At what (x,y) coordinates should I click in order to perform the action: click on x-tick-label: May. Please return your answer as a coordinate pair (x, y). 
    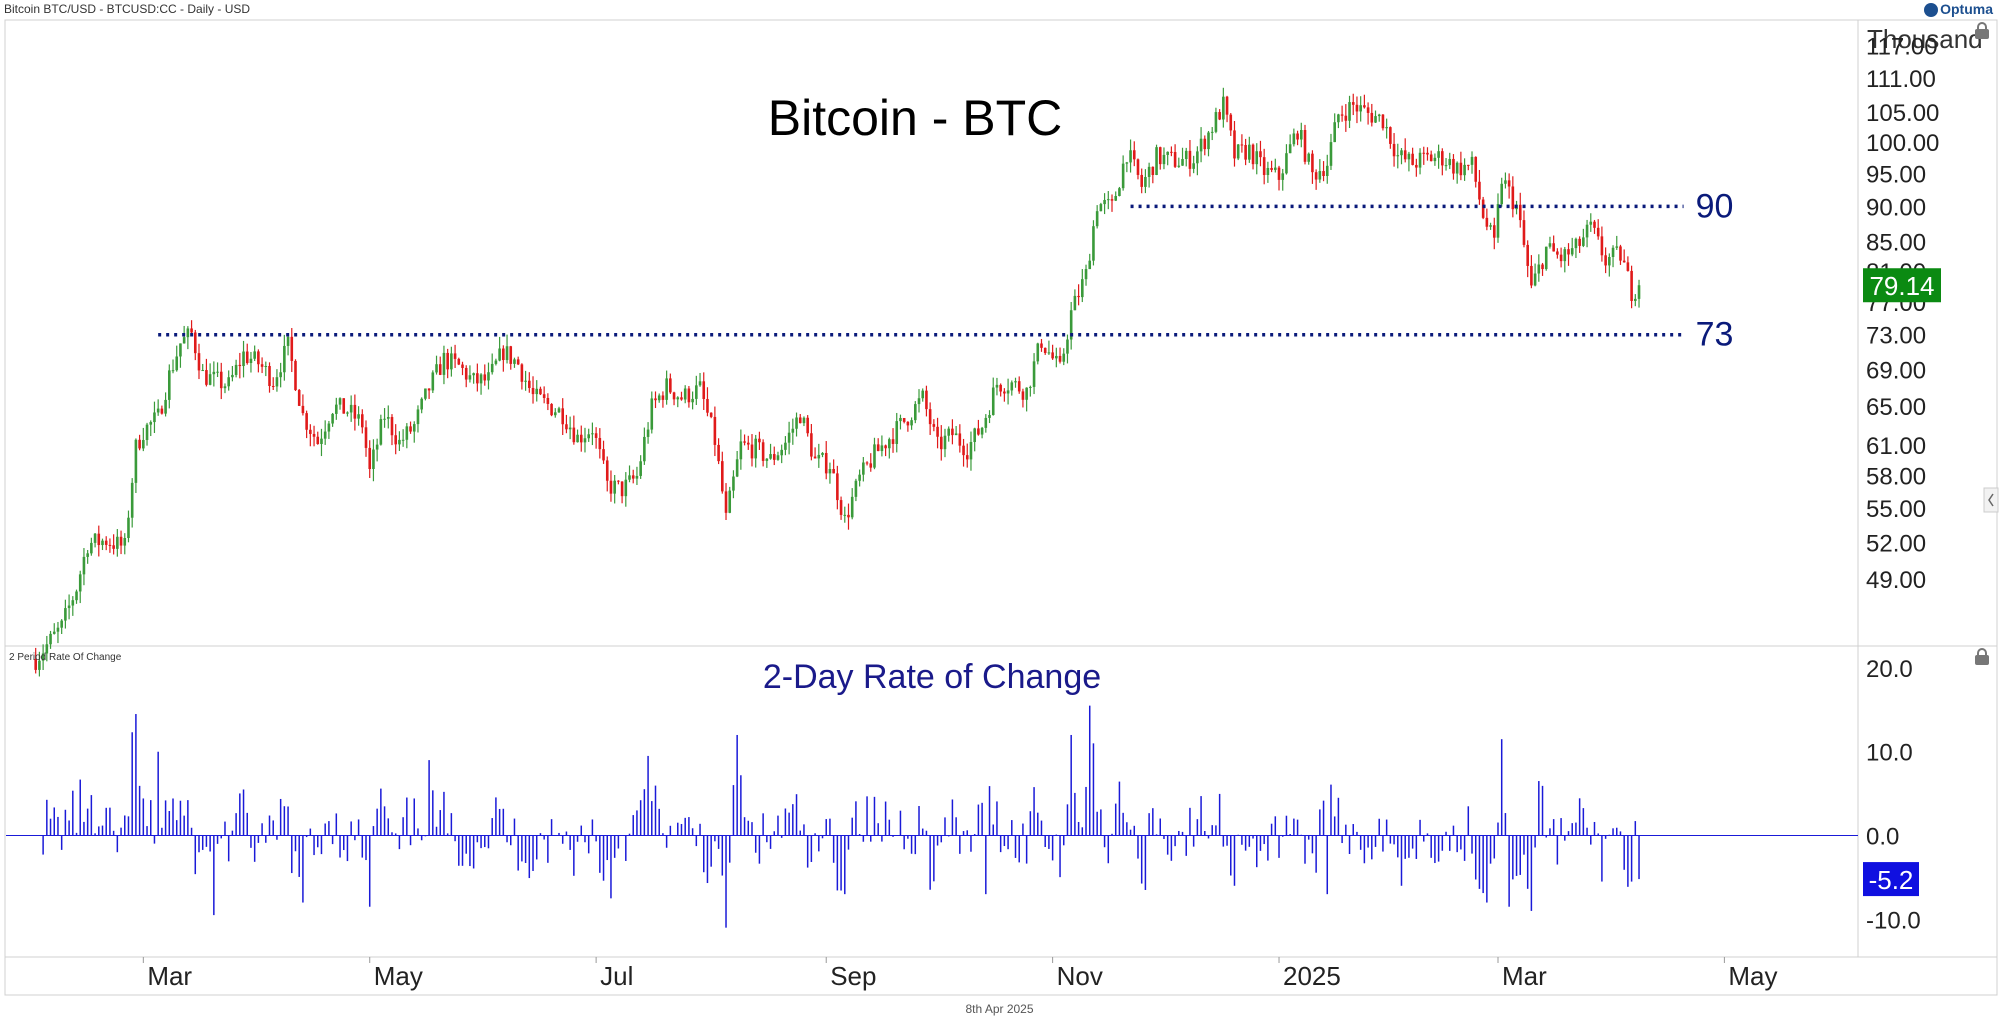
    Looking at the image, I should click on (398, 976).